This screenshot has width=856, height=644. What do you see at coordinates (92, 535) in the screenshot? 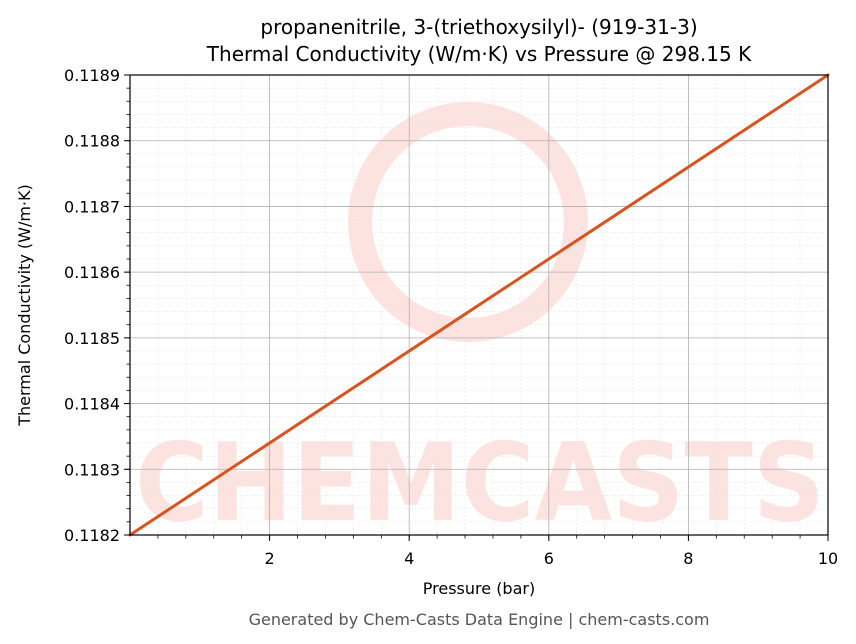
I see `y-tick-label: 0.1182` at bounding box center [92, 535].